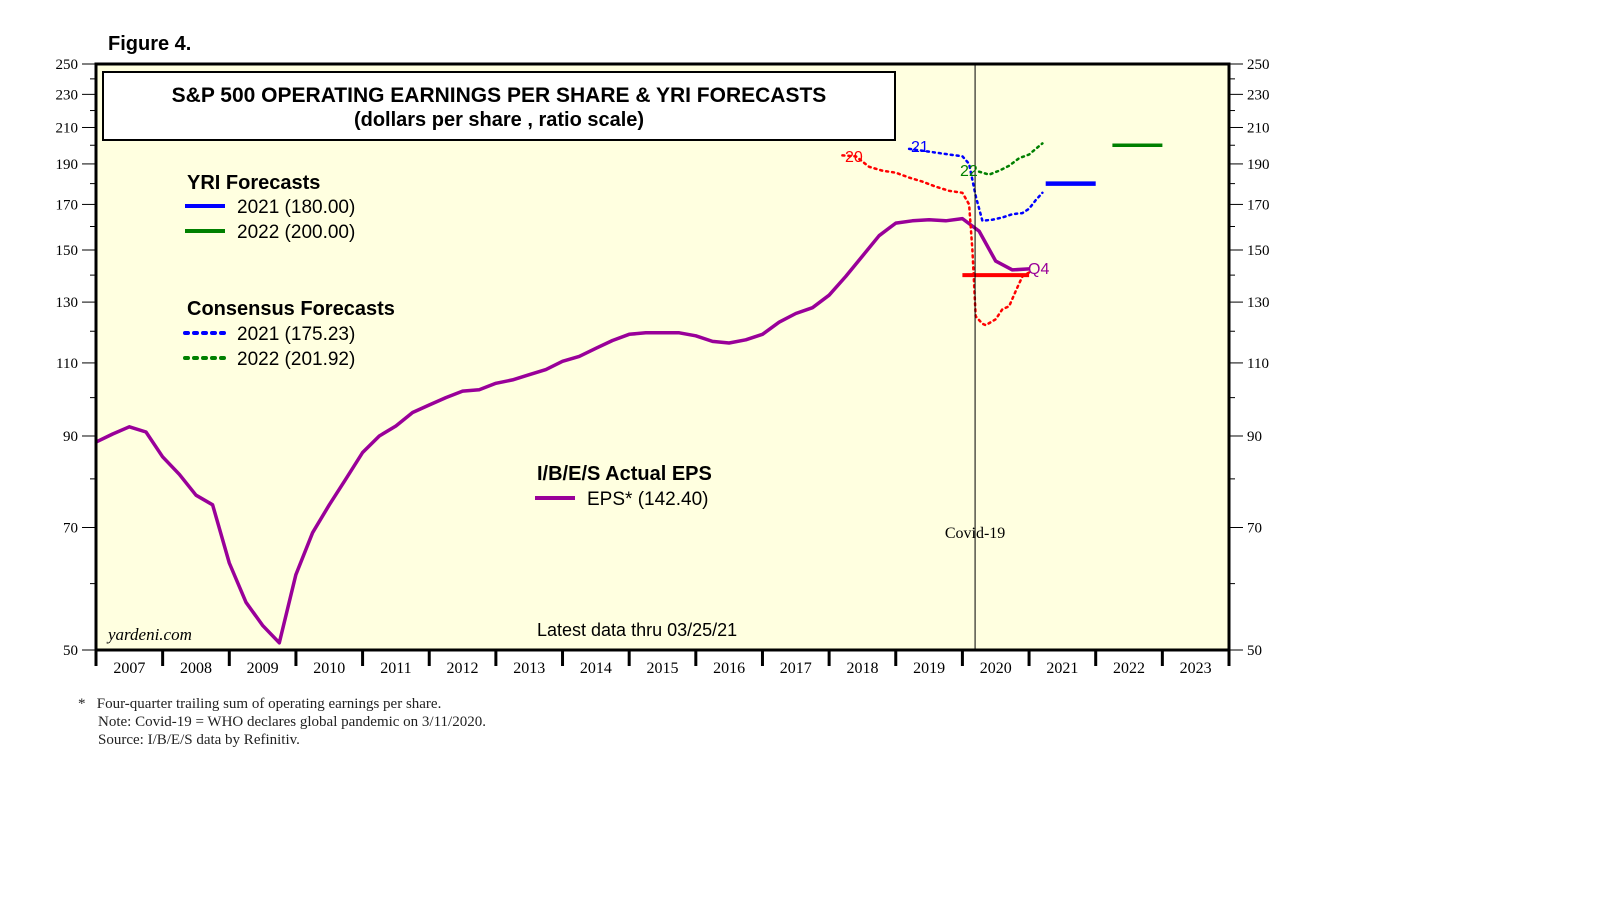 This screenshot has width=1610, height=910. Describe the element at coordinates (253, 183) in the screenshot. I see `legend-yri-title: YRI Forecasts` at that location.